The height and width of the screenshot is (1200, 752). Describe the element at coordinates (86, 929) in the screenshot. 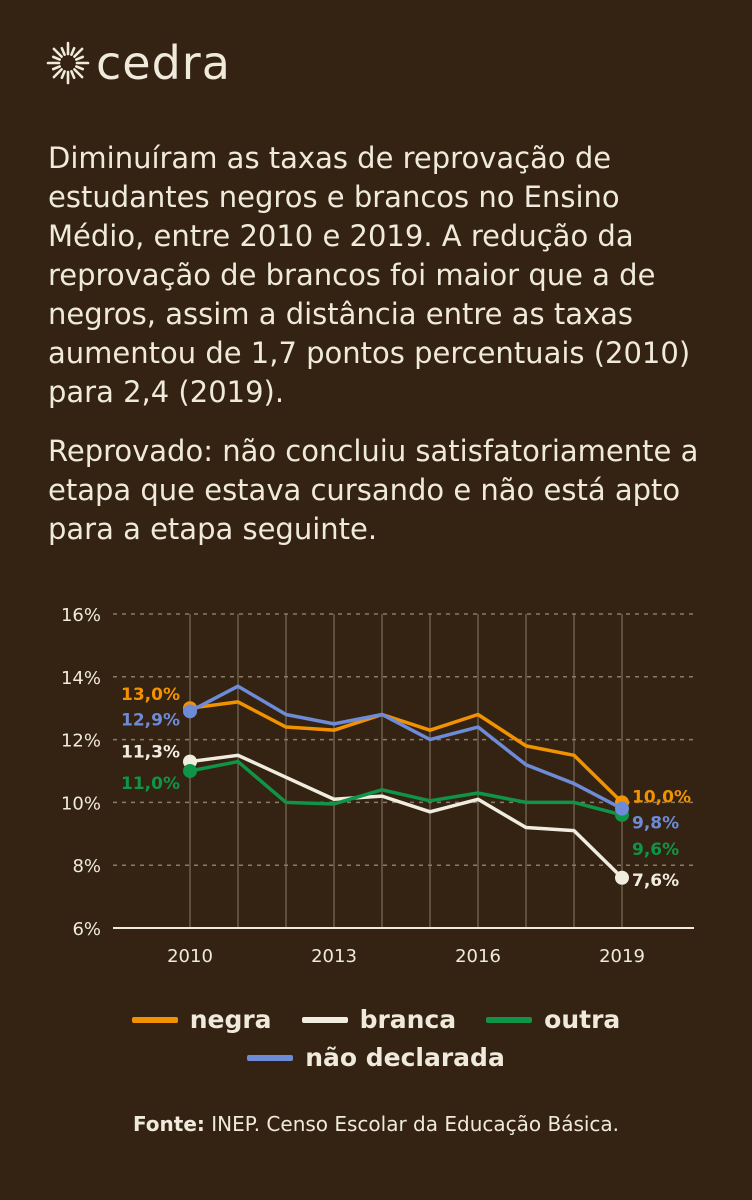

I see `y-tick-label: 6%` at that location.